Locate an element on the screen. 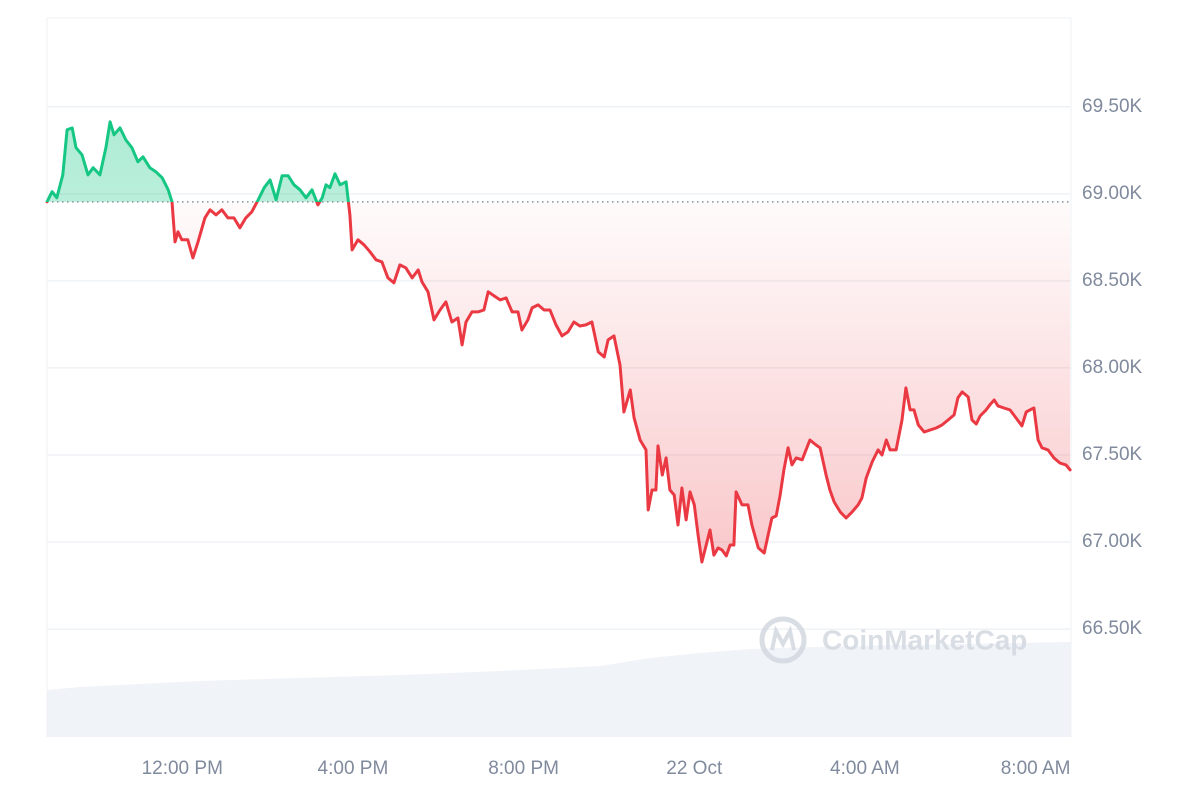  y-tick-label: 68.50K is located at coordinates (1112, 280).